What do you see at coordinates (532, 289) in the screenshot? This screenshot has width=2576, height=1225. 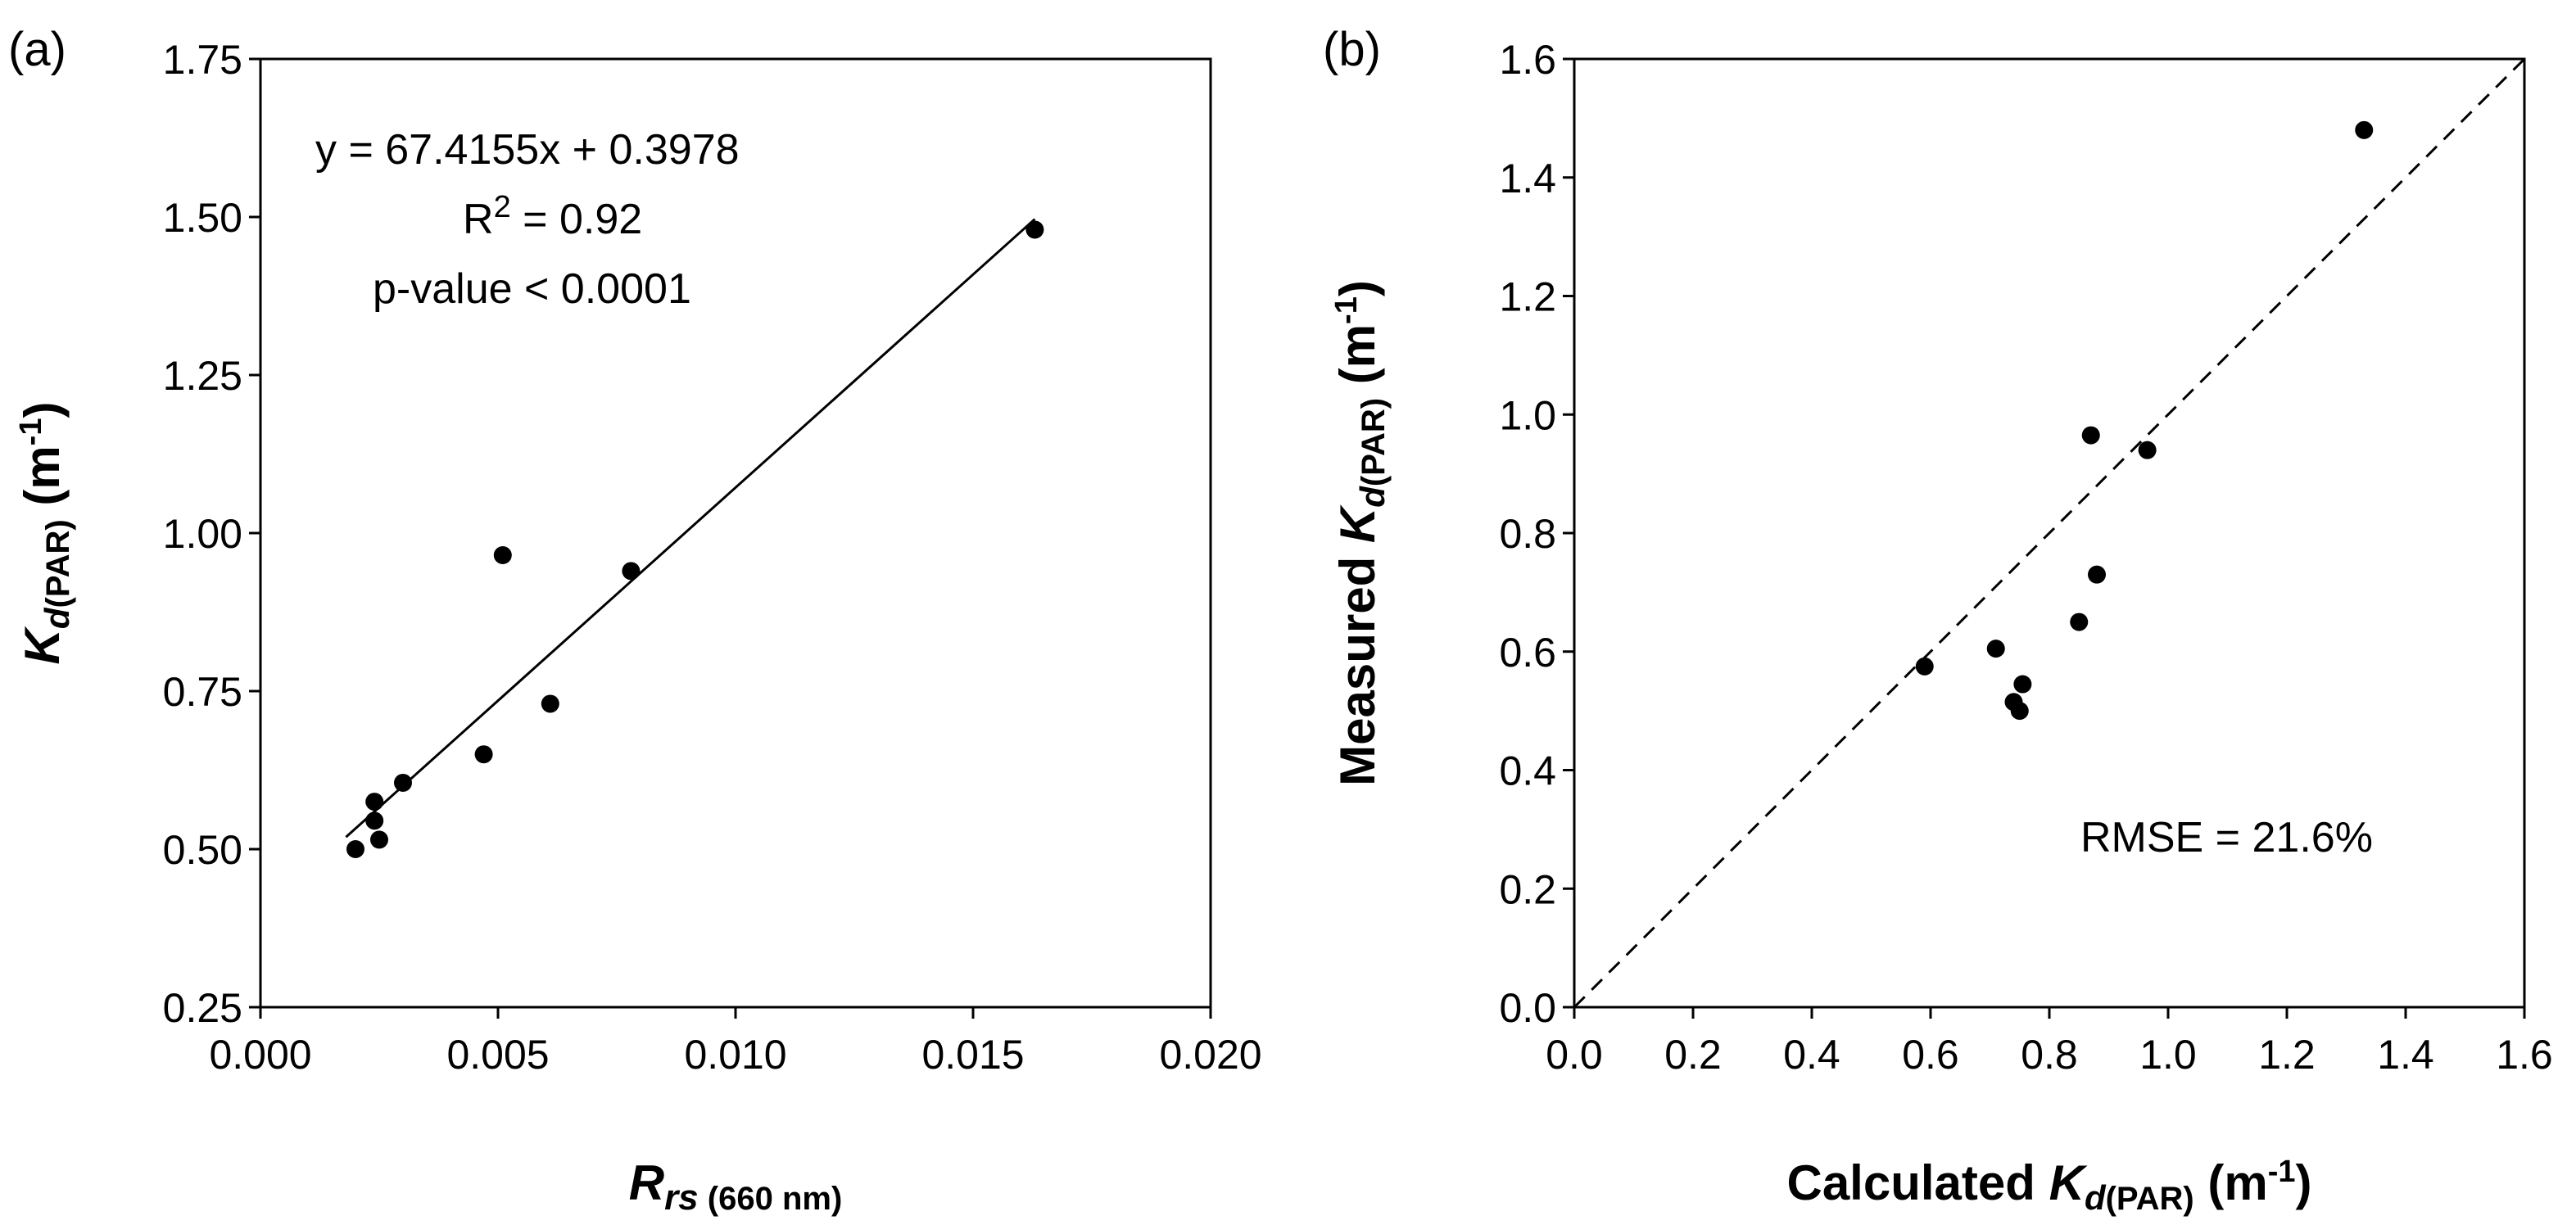 I see `panel-a-pvalue: p-value < 0.0001` at bounding box center [532, 289].